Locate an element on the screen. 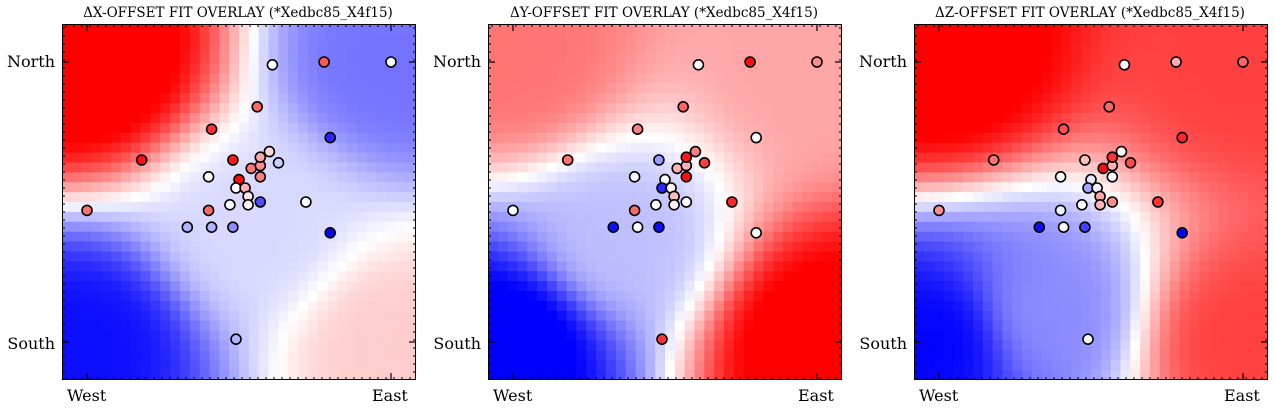  scatter-point is located at coordinates (87, 210).